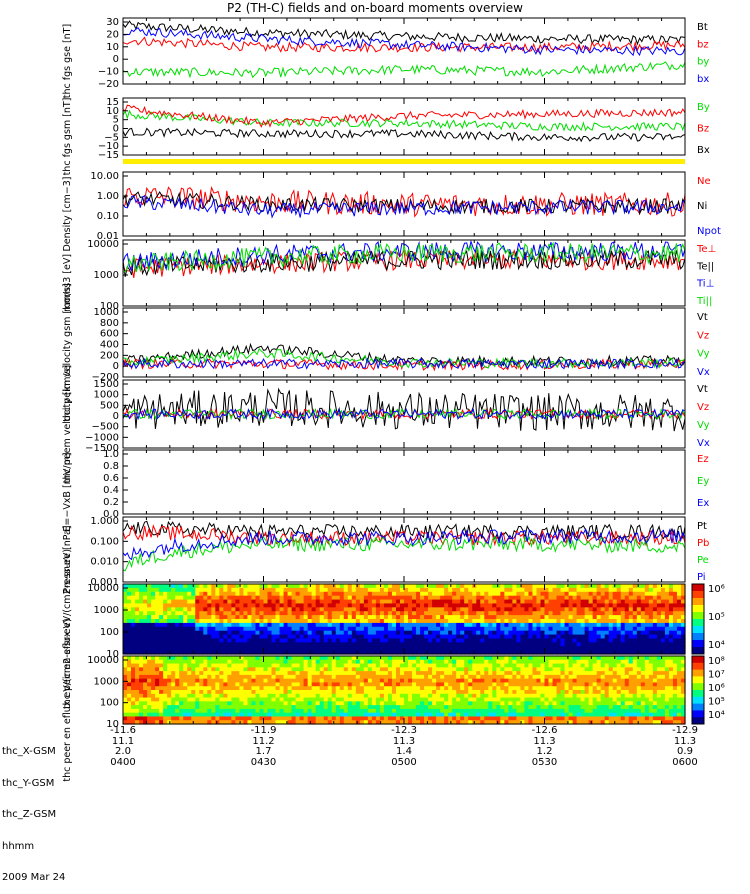 Image resolution: width=750 pixels, height=894 pixels. I want to click on y-tick-label: 10.00, so click(104, 176).